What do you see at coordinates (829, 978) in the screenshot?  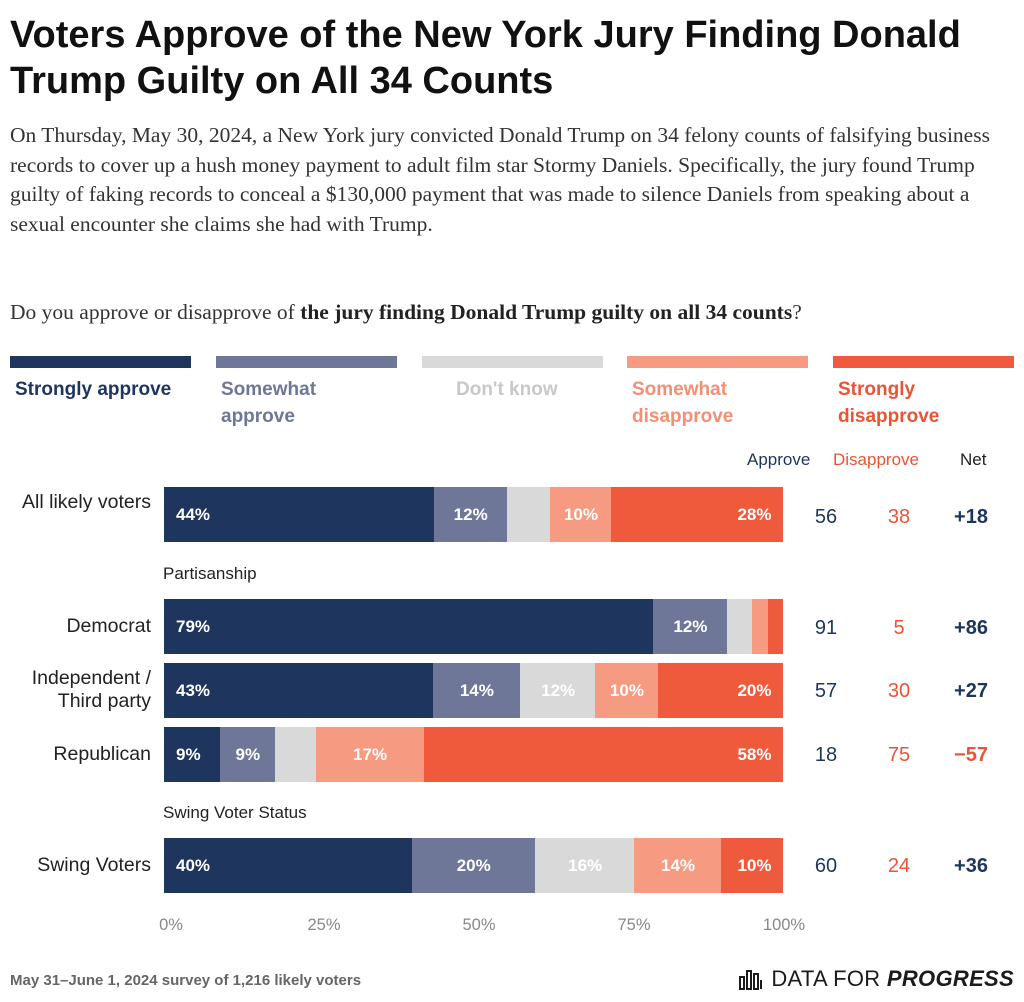 I see `brand-prefix: DATA FOR` at bounding box center [829, 978].